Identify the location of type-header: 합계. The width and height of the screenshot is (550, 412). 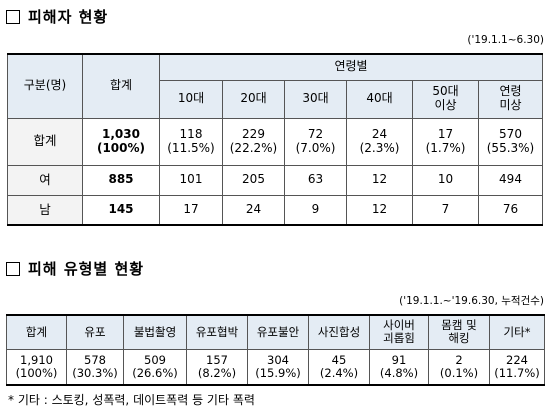
(36, 332).